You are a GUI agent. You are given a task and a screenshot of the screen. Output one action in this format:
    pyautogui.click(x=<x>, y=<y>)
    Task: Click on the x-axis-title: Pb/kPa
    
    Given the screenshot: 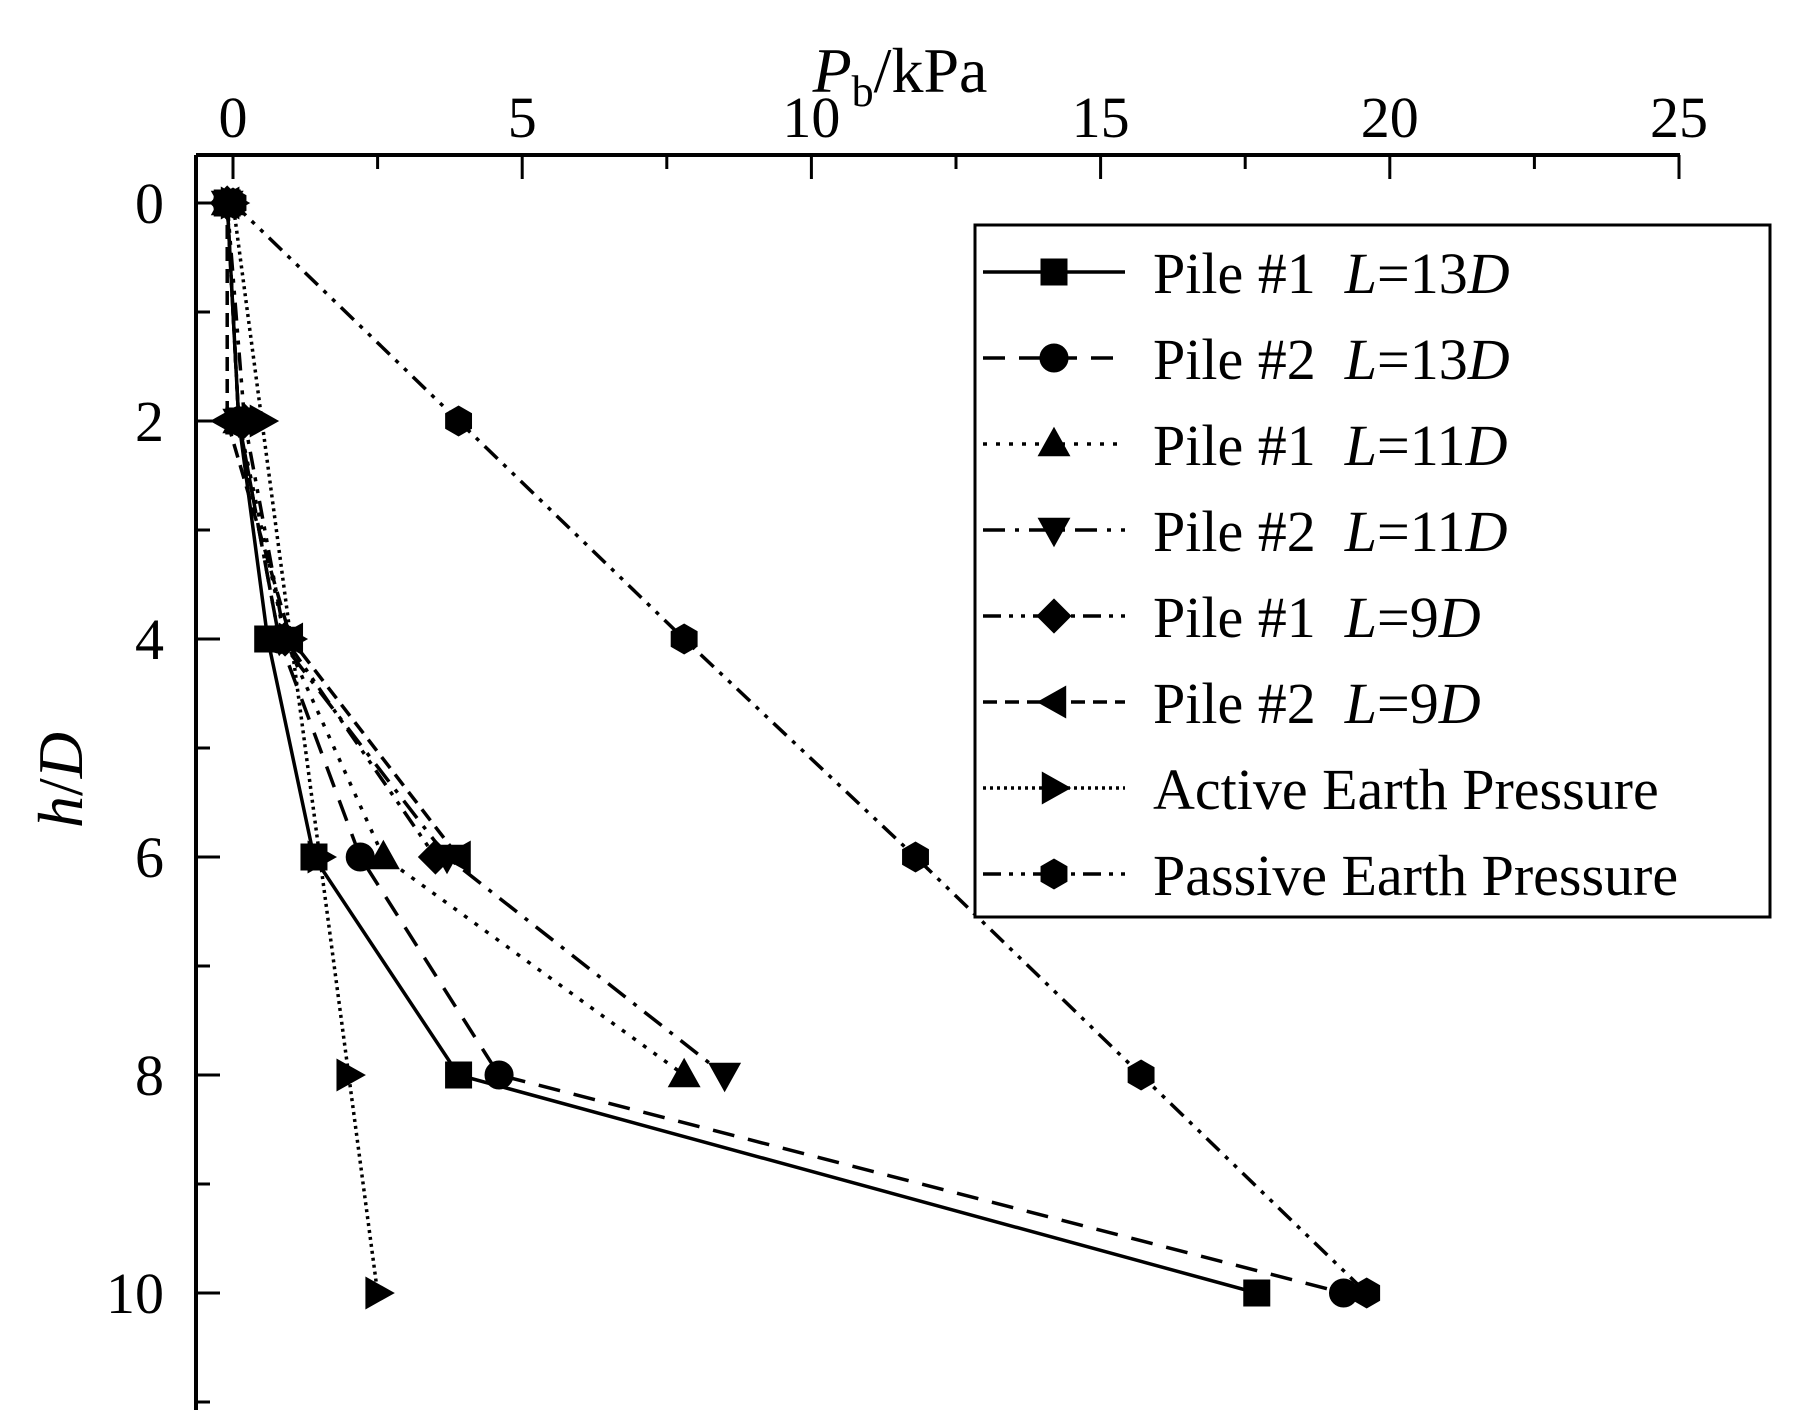 What is the action you would take?
    pyautogui.click(x=900, y=75)
    